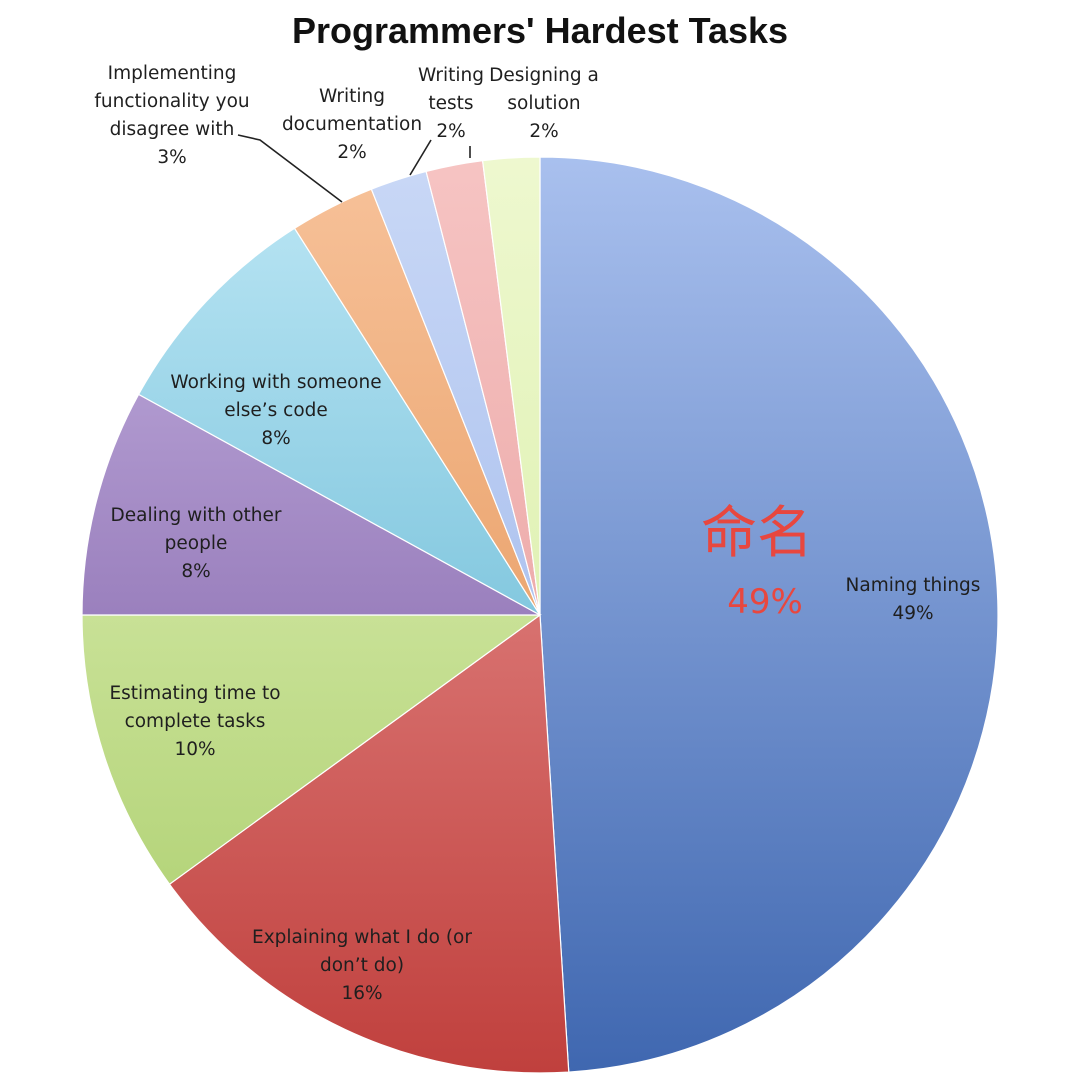  I want to click on slice-label: Working with someone, so click(275, 382).